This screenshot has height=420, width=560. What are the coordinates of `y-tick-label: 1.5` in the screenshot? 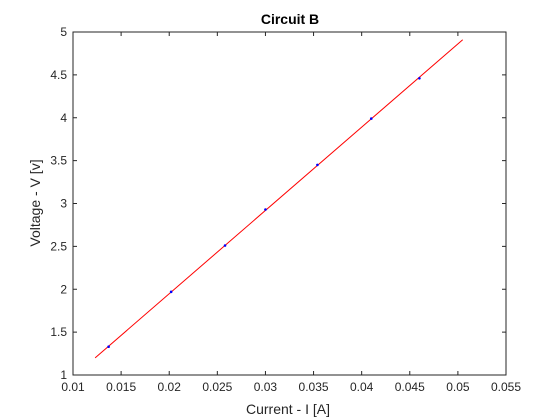 It's located at (58, 332).